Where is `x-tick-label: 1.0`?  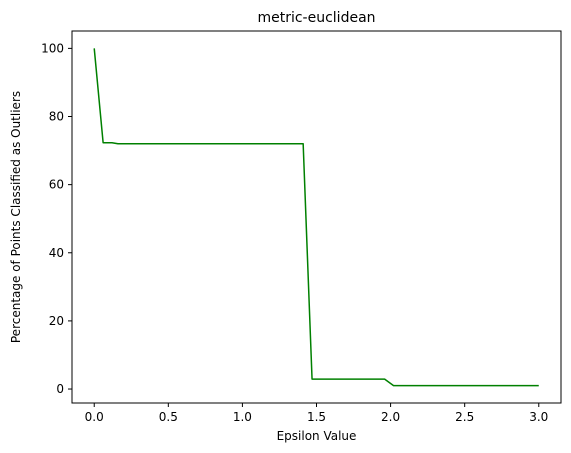
x-tick-label: 1.0 is located at coordinates (242, 417).